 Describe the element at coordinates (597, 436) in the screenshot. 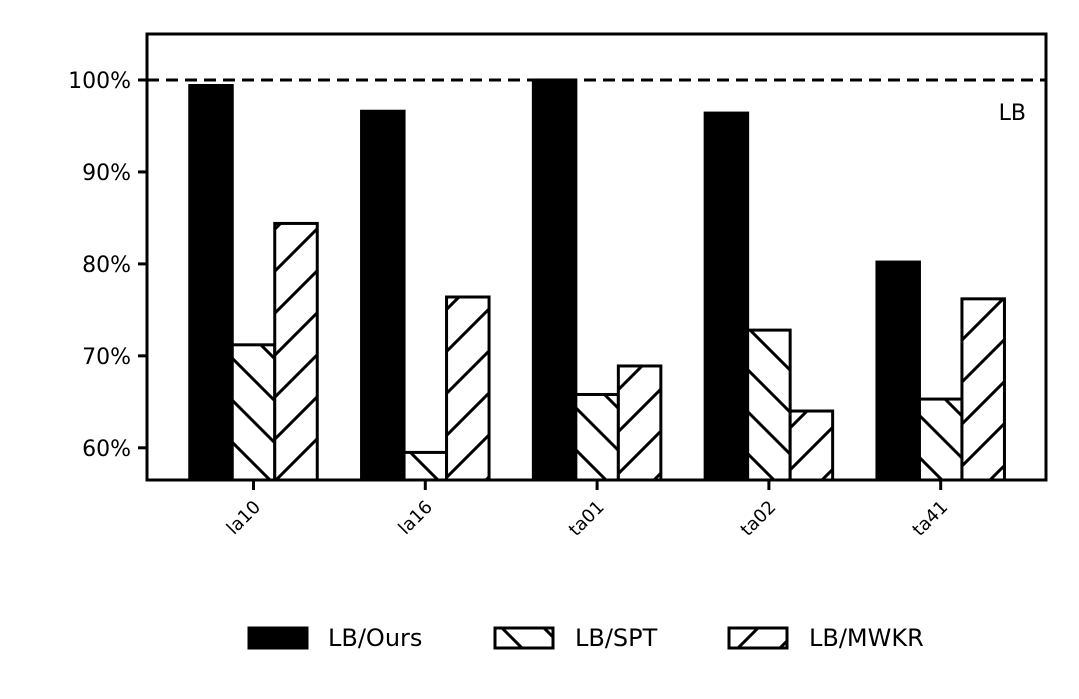

I see `bar-lb-spt-ta01` at that location.